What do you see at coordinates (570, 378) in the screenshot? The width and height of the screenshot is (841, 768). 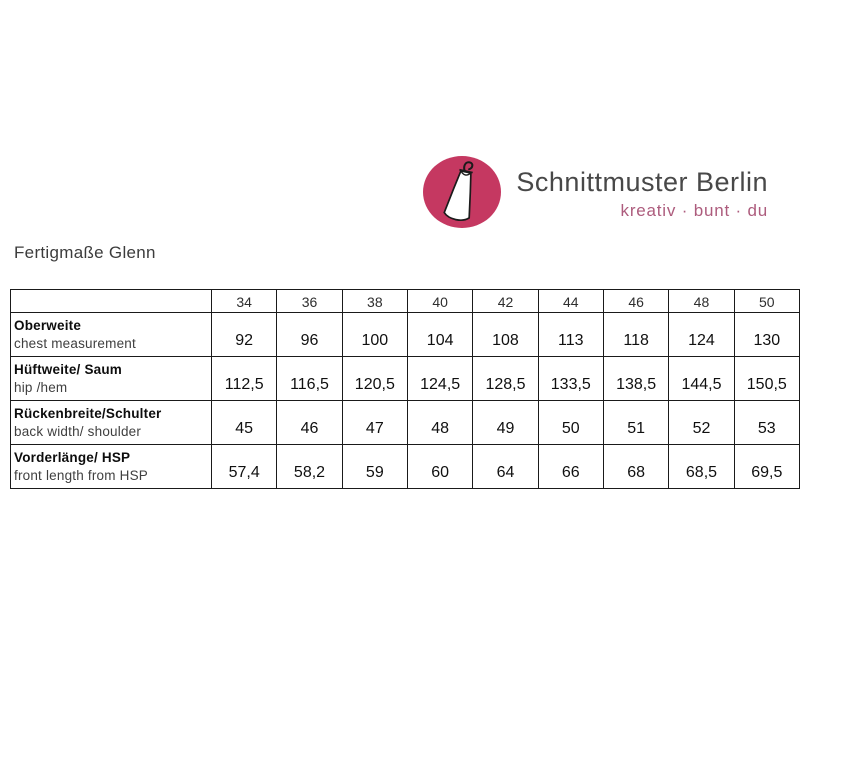 I see `measurement-value-cell: 133,5` at bounding box center [570, 378].